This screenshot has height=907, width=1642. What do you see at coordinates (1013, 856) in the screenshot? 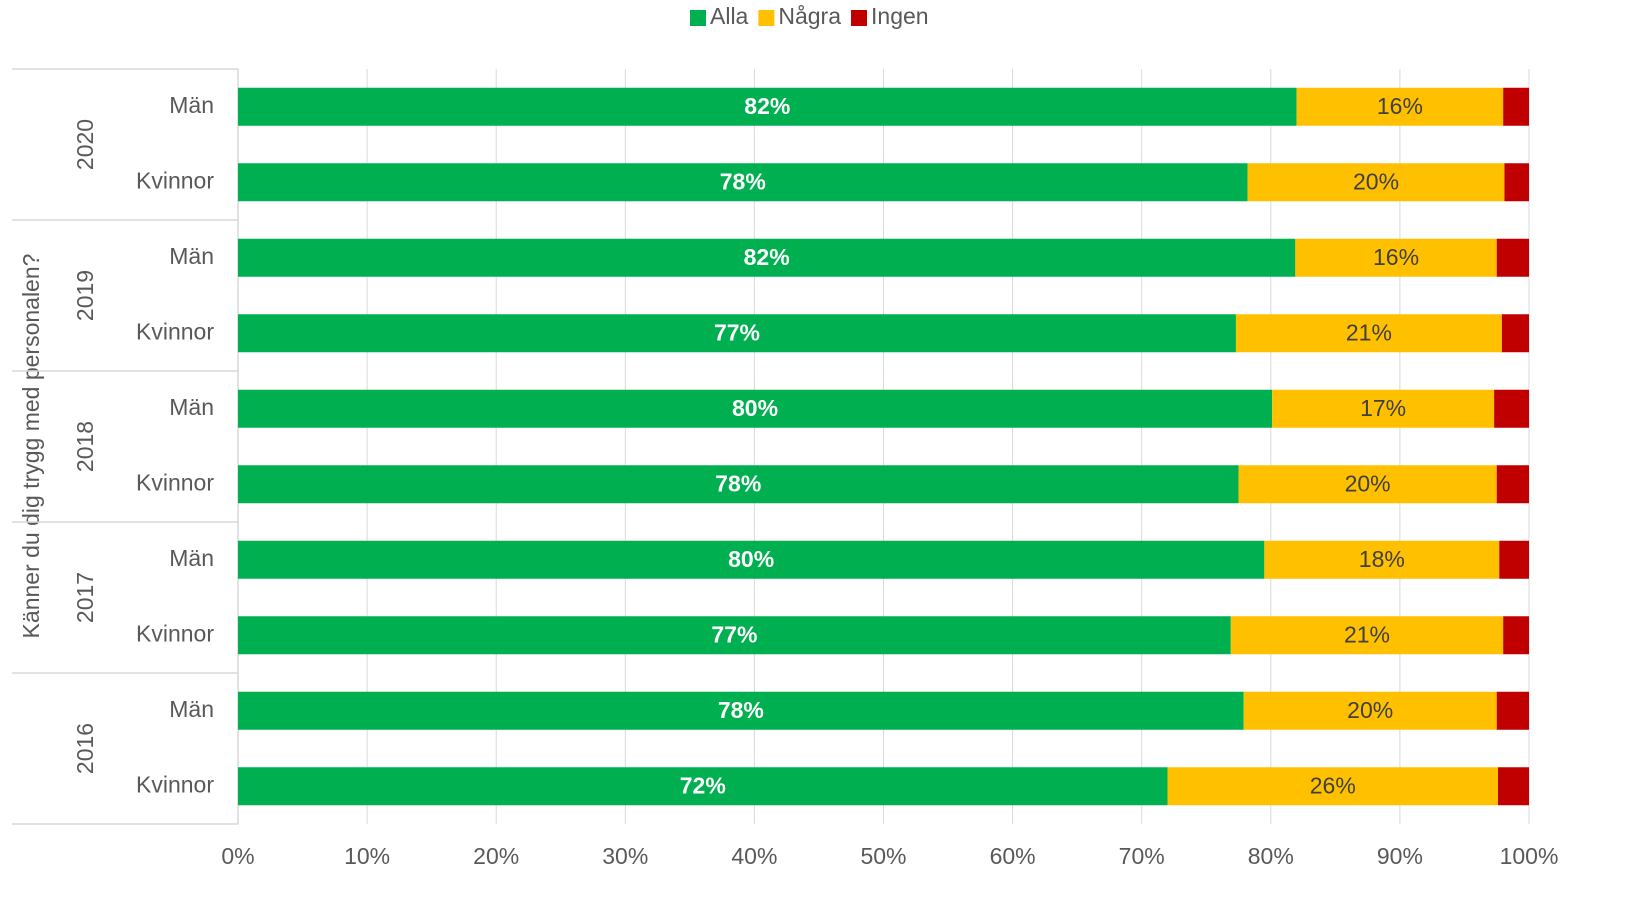
I see `x-tick-label: 60%` at bounding box center [1013, 856].